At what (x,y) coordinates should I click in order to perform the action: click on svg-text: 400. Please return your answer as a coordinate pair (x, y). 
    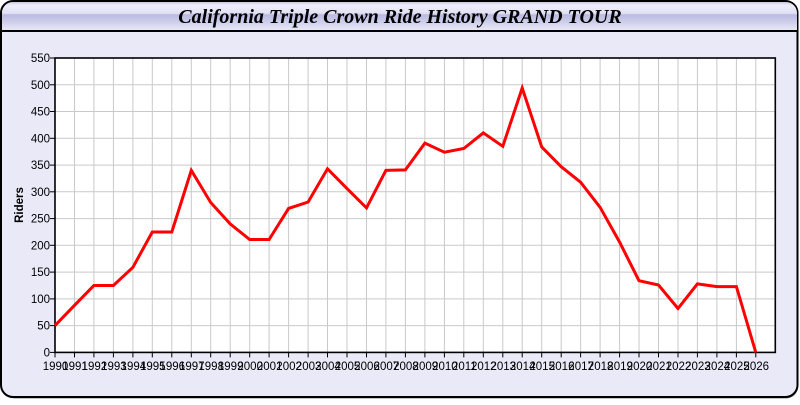
    Looking at the image, I should click on (40, 139).